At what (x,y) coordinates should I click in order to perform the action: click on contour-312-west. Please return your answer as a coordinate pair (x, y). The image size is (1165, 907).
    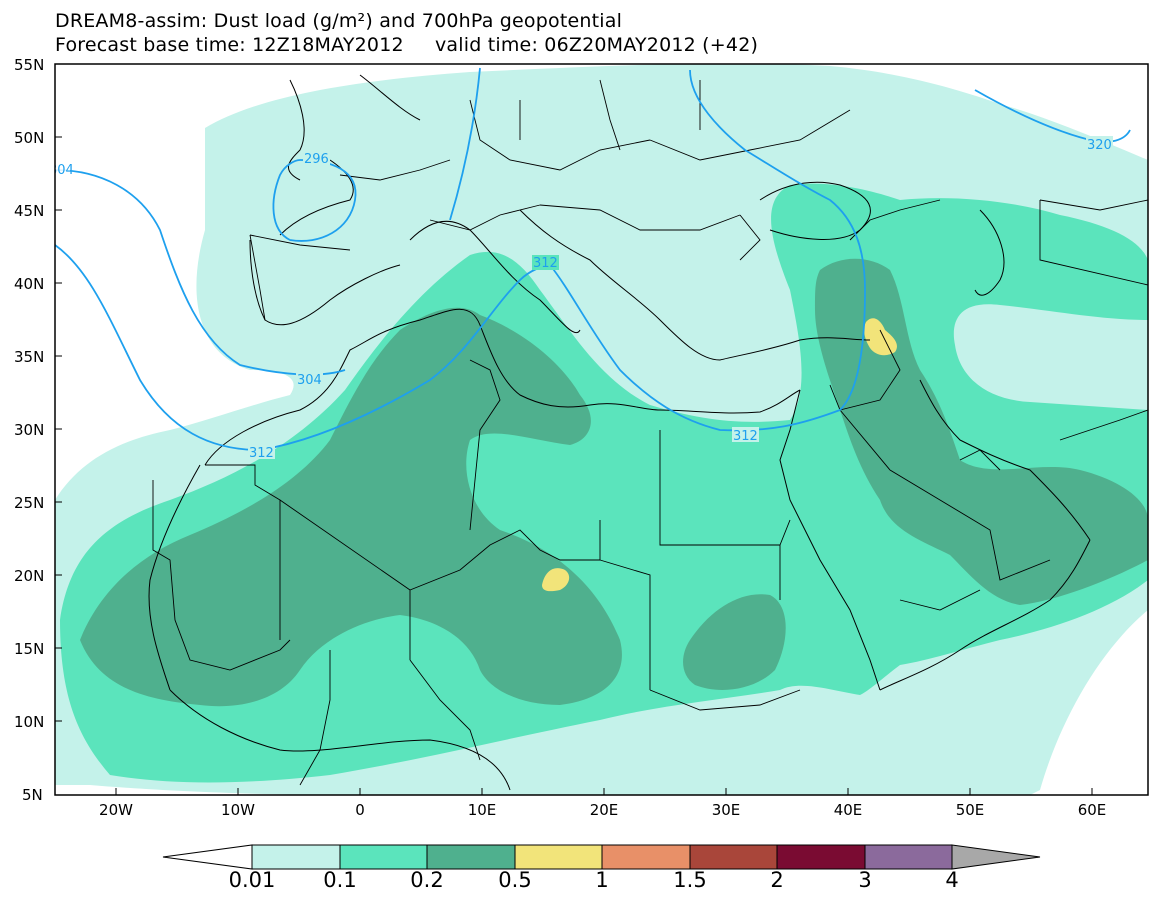
    Looking at the image, I should click on (303, 347).